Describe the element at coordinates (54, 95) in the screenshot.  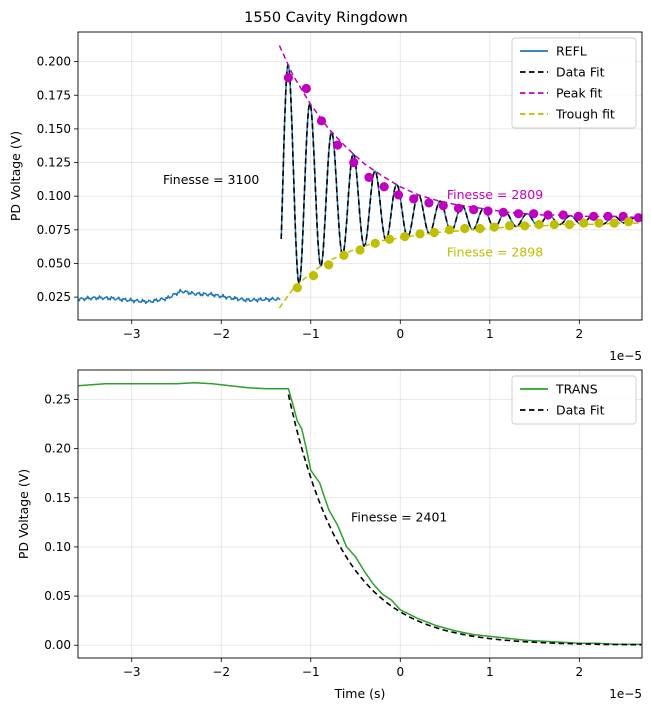
I see `y-tick-label: 0.175` at that location.